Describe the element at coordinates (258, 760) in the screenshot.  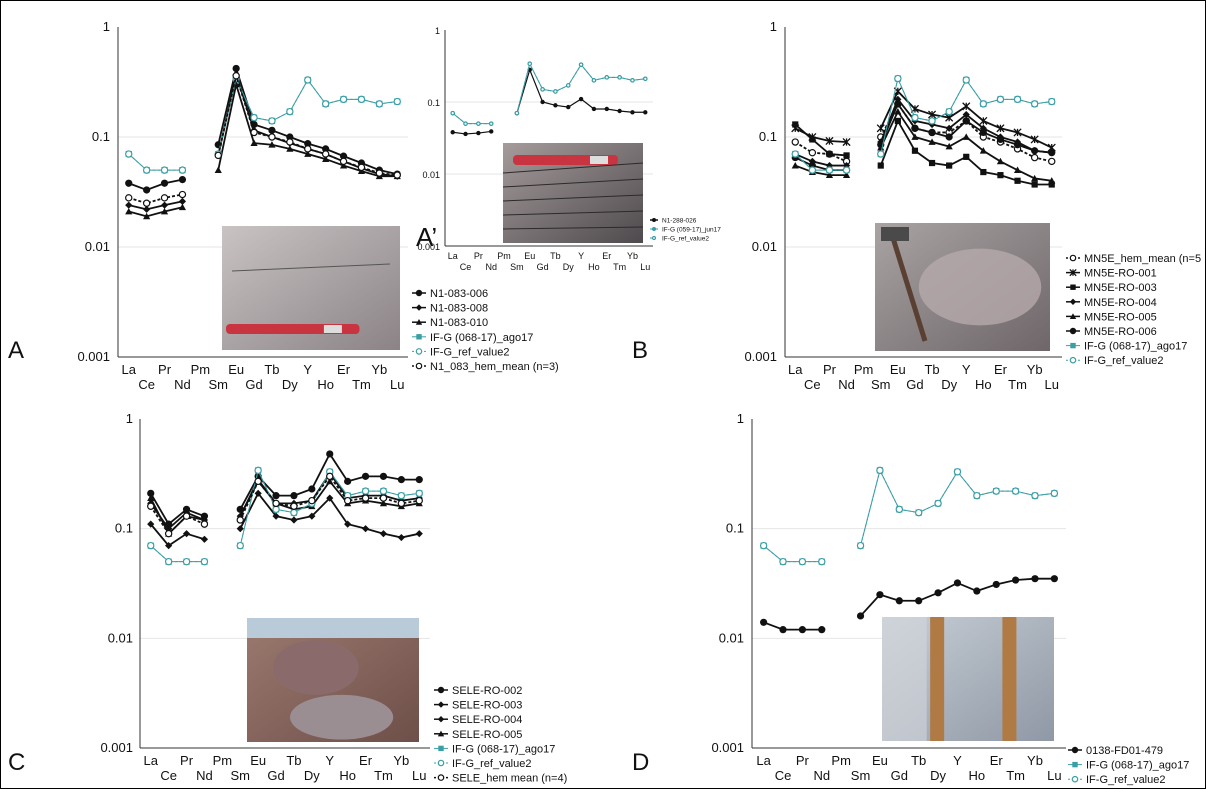
I see `x-tick-label: Eu` at that location.